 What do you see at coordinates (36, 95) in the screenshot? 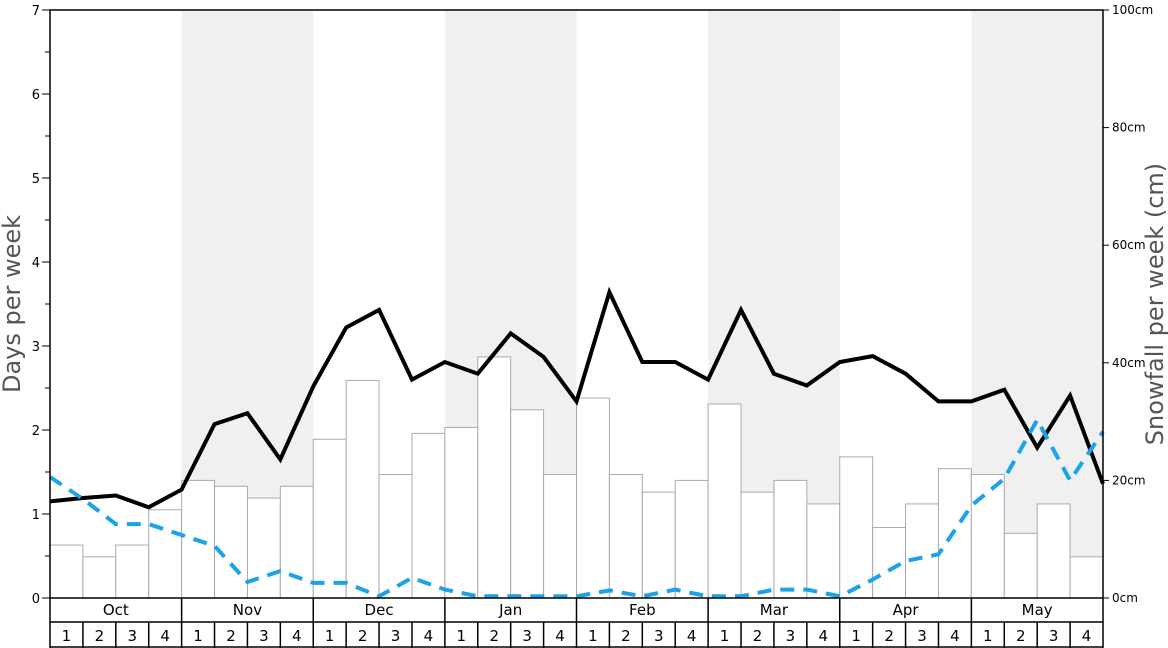
I see `left-tick-label: 6` at bounding box center [36, 95].